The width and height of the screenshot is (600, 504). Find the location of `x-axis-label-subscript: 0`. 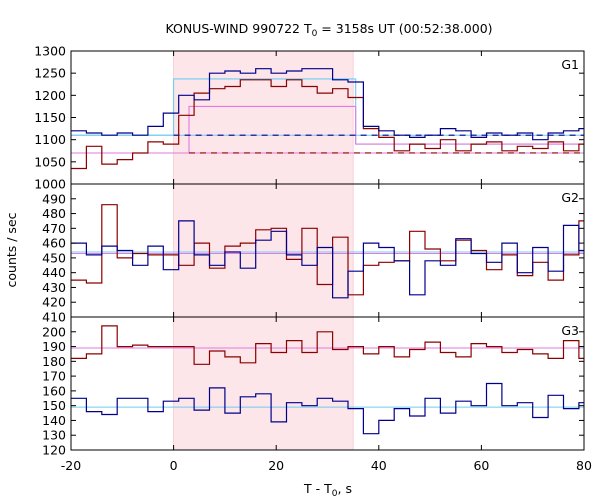

x-axis-label-subscript: 0 is located at coordinates (335, 494).